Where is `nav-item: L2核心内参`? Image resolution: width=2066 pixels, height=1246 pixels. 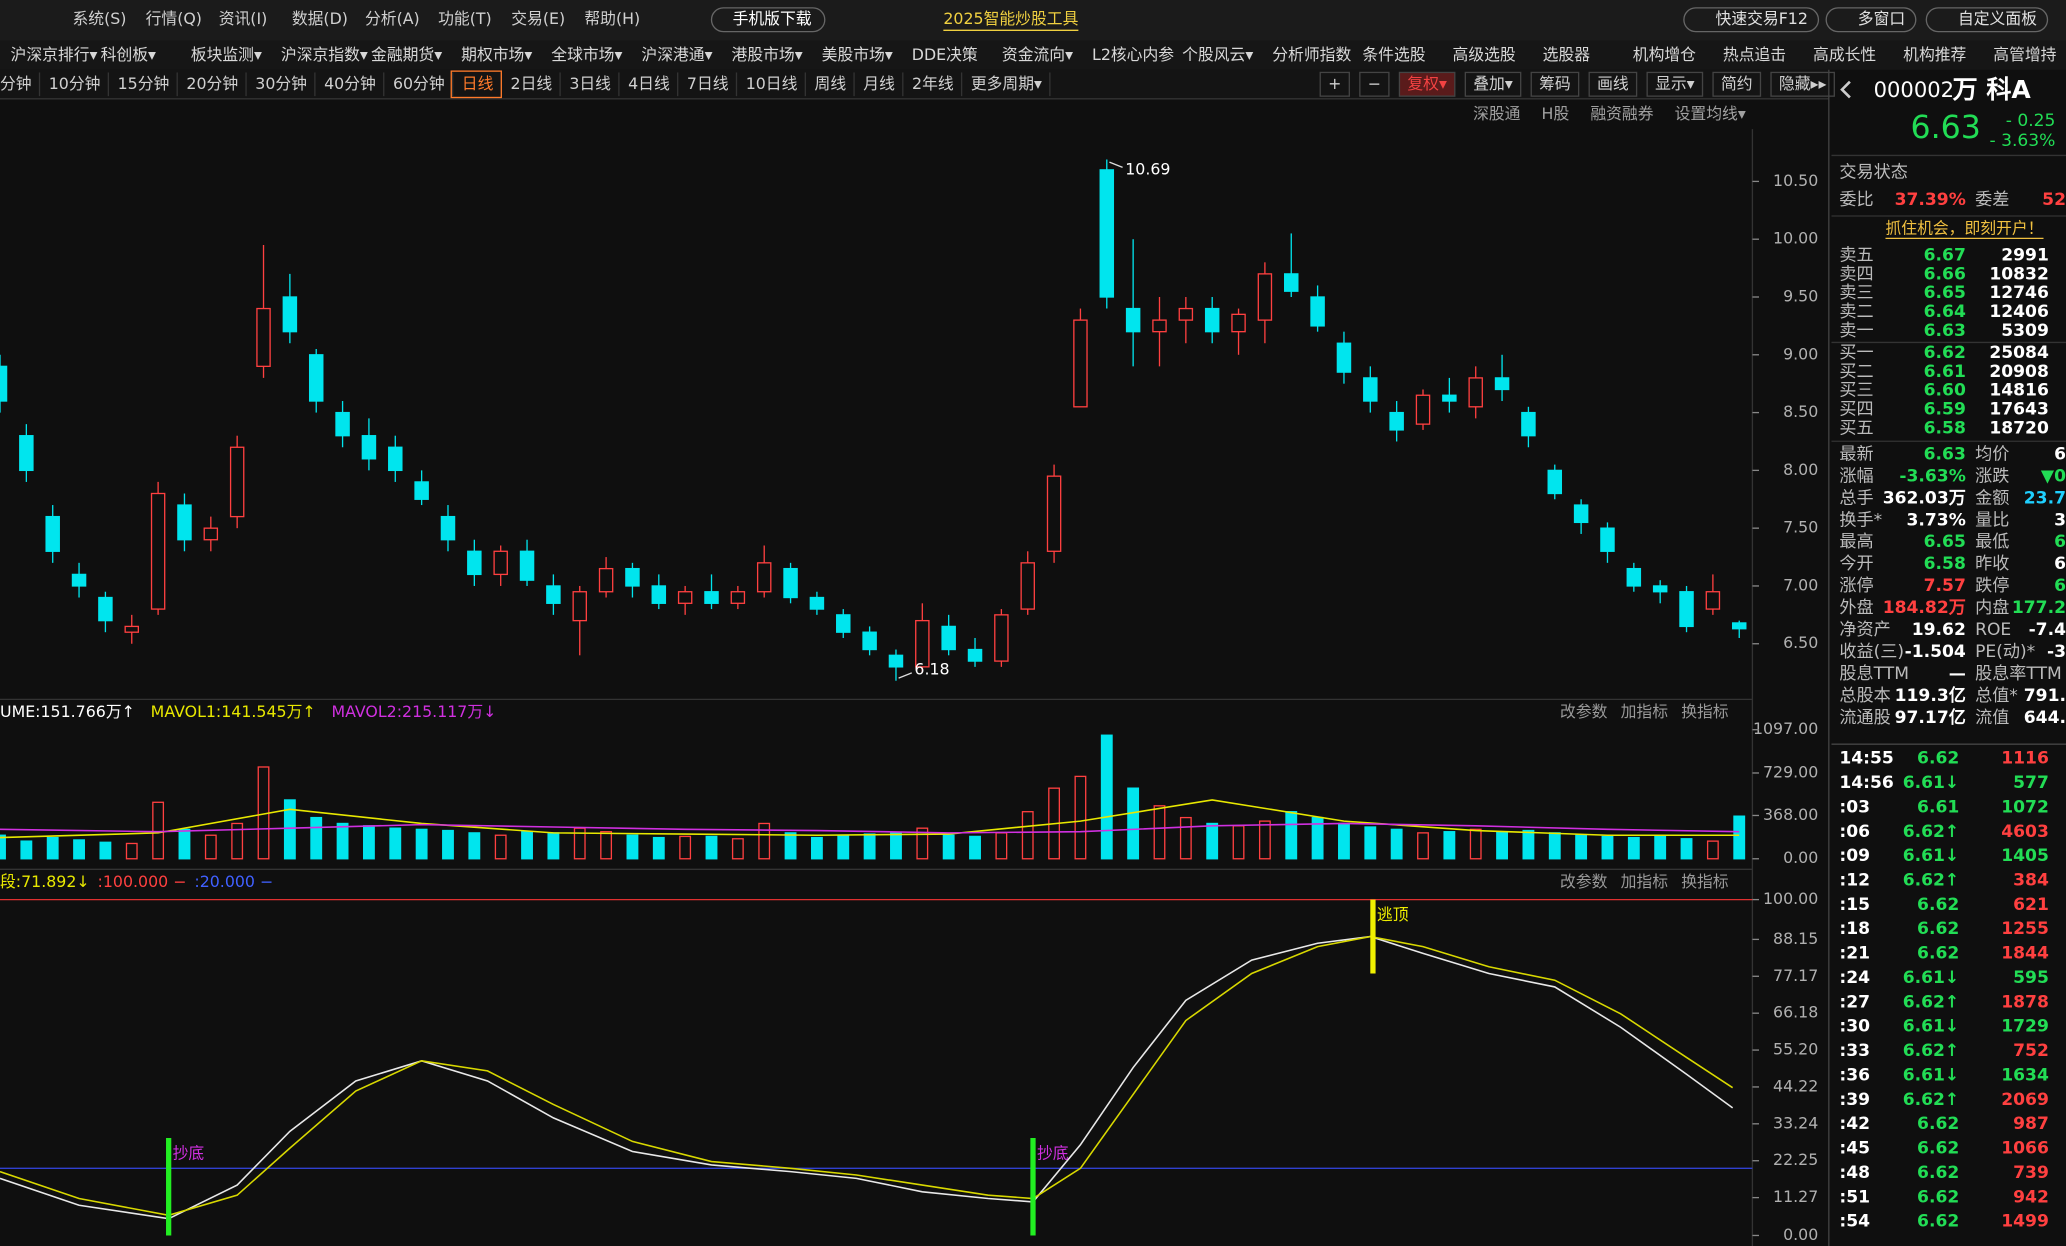
nav-item: L2核心内参 is located at coordinates (1133, 54).